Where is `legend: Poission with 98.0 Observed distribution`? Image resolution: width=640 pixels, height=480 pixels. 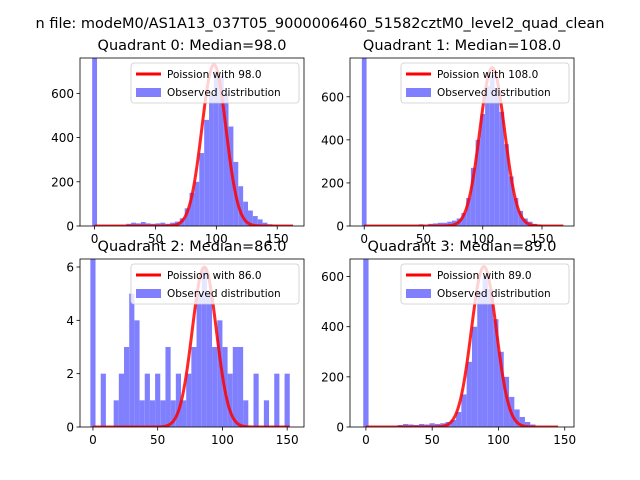 legend: Poission with 98.0 Observed distribution is located at coordinates (215, 83).